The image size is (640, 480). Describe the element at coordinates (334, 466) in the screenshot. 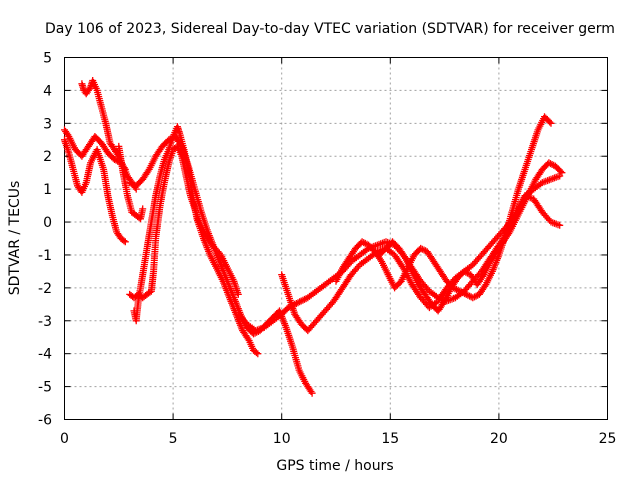

I see `x-axis-label: GPS time / hours` at that location.